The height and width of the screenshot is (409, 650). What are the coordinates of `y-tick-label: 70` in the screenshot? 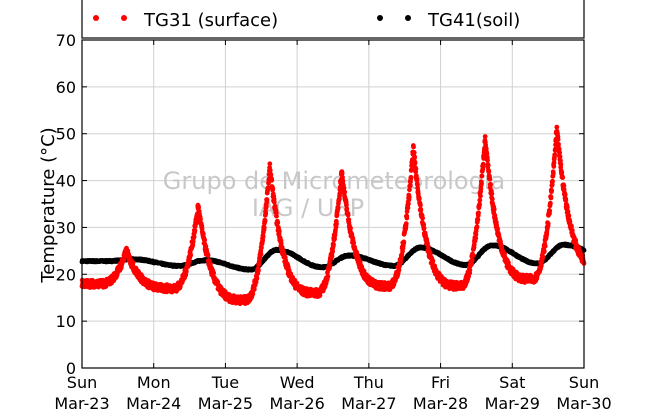 It's located at (66, 40).